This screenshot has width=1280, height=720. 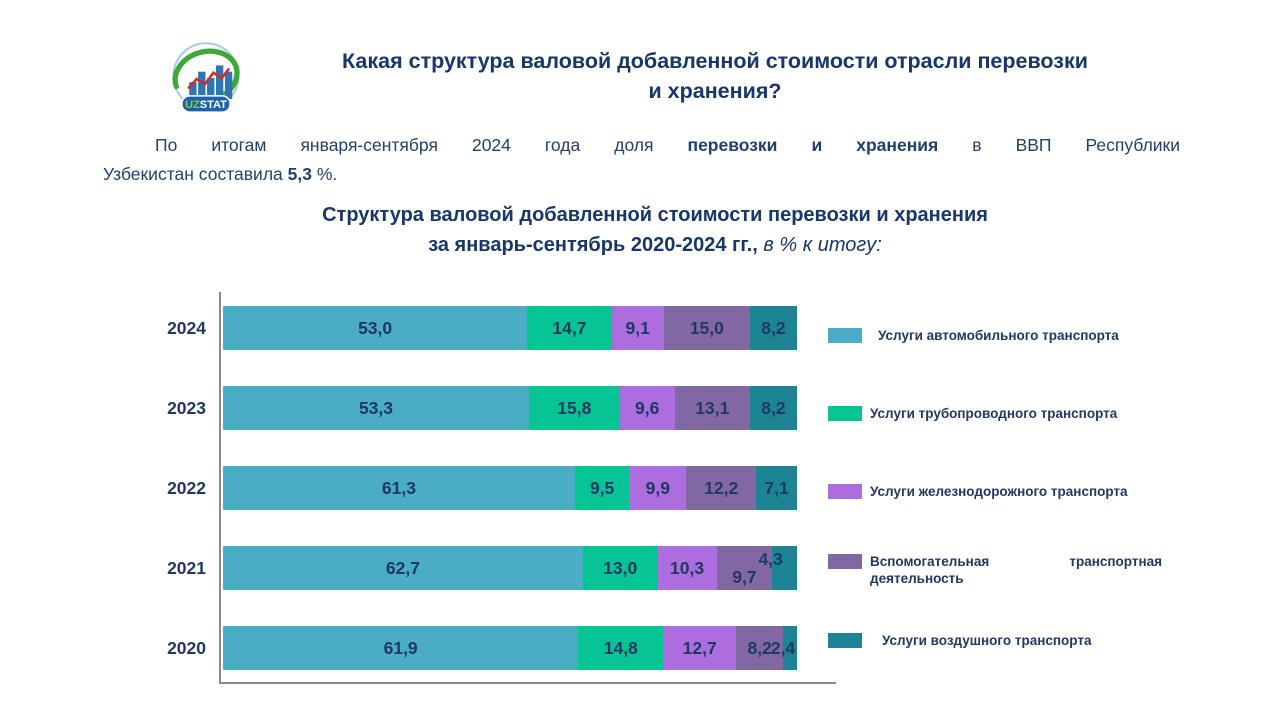 I want to click on bar-segment: 14,8, so click(x=621, y=648).